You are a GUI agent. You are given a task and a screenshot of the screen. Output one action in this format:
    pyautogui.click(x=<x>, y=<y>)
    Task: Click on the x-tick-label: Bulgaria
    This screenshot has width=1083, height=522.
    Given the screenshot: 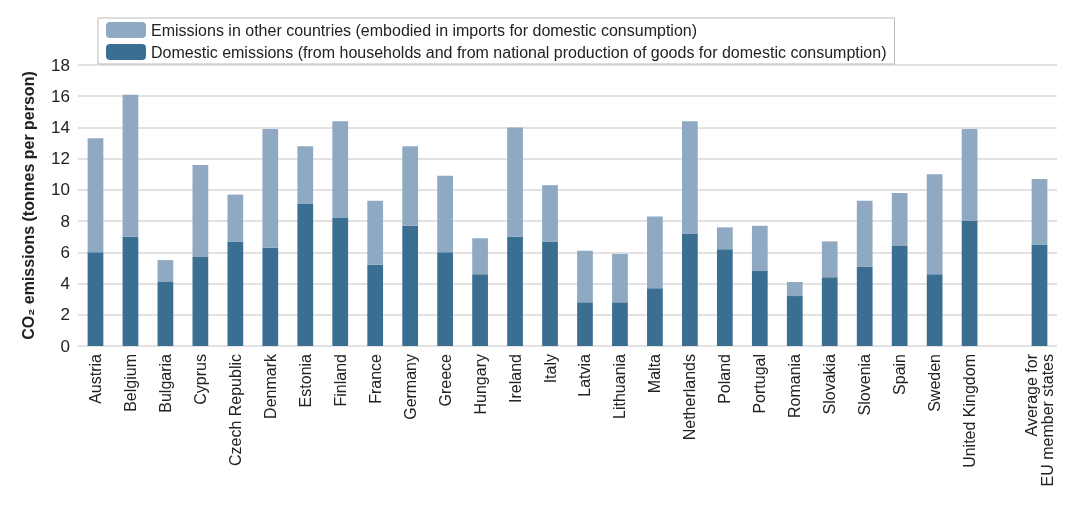 What is the action you would take?
    pyautogui.click(x=165, y=383)
    